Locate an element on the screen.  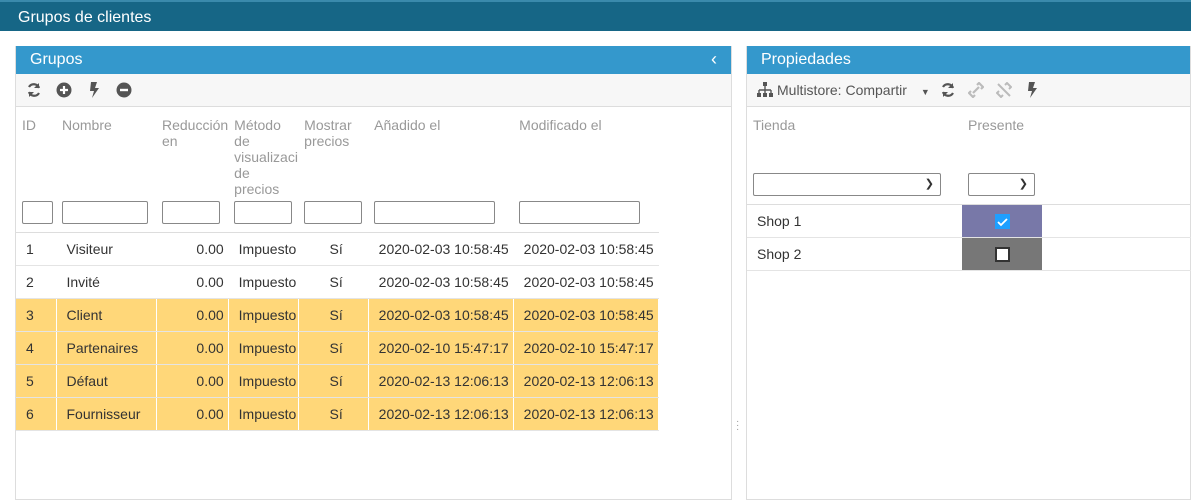
table-row: Shop 2 is located at coordinates (969, 254).